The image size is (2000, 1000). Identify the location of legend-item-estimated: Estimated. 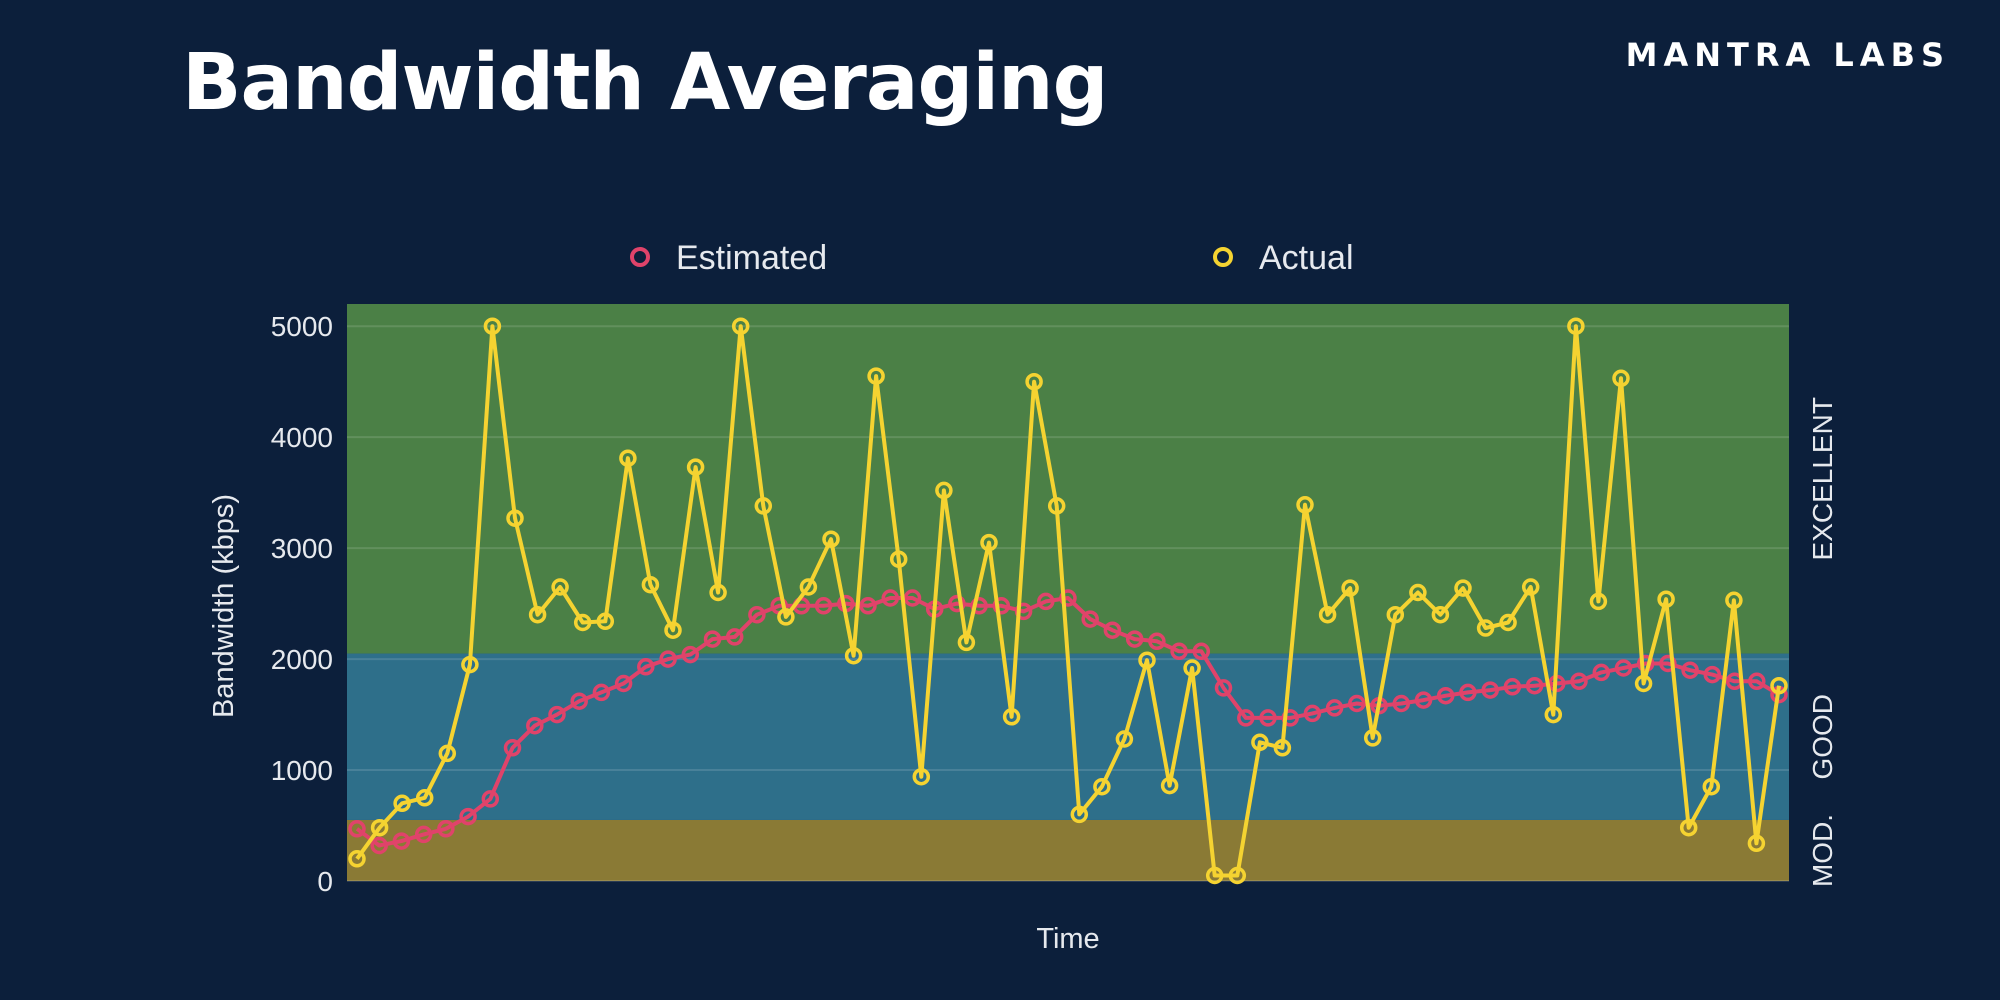
(728, 258).